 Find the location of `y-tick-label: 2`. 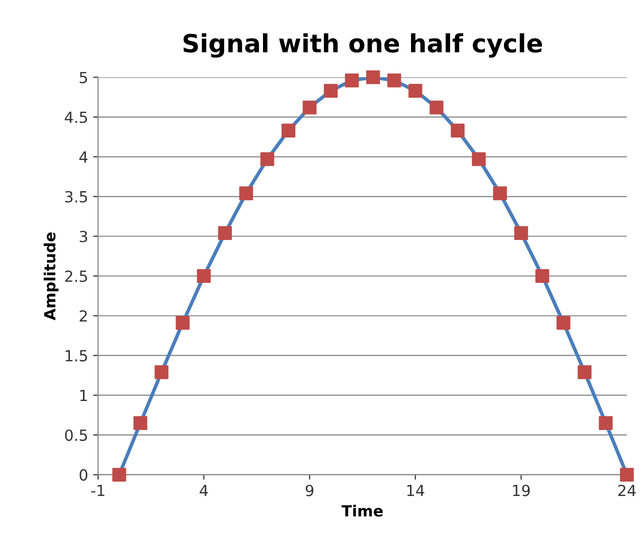

y-tick-label: 2 is located at coordinates (83, 316).